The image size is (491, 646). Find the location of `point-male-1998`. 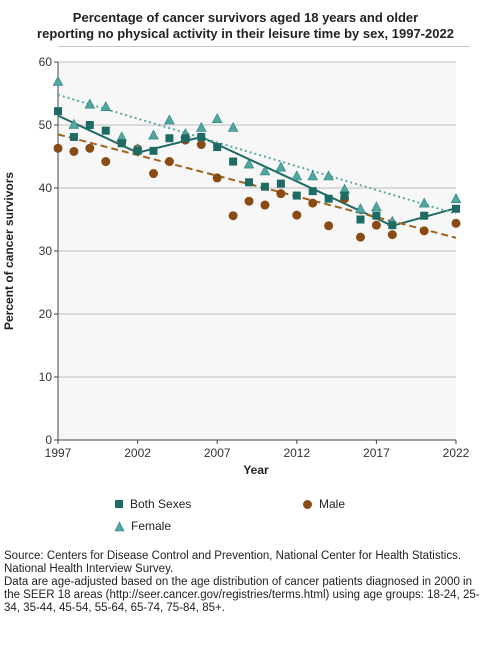

point-male-1998 is located at coordinates (74, 151).